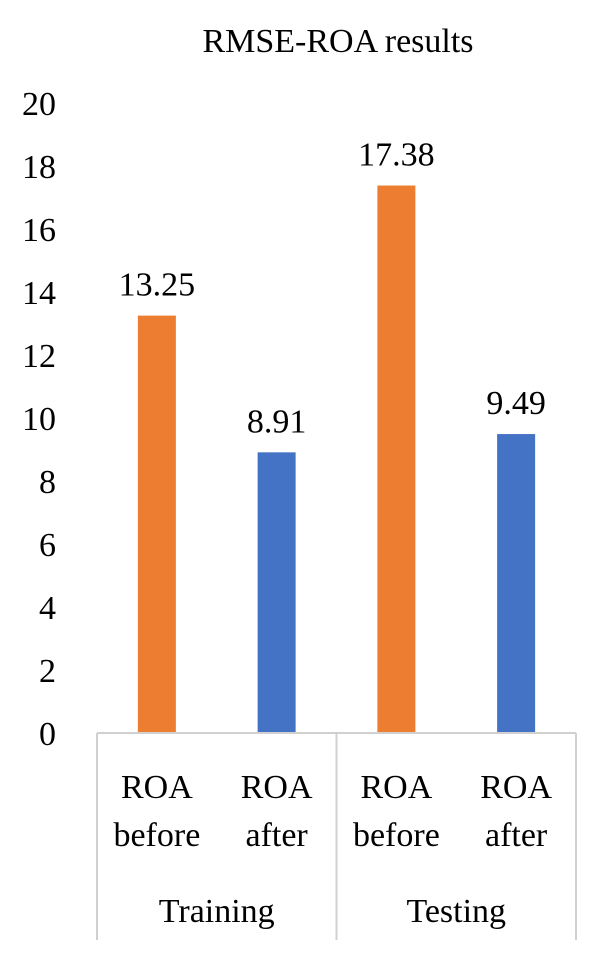 This screenshot has height=958, width=600. I want to click on y-tick-label: 20, so click(39, 104).